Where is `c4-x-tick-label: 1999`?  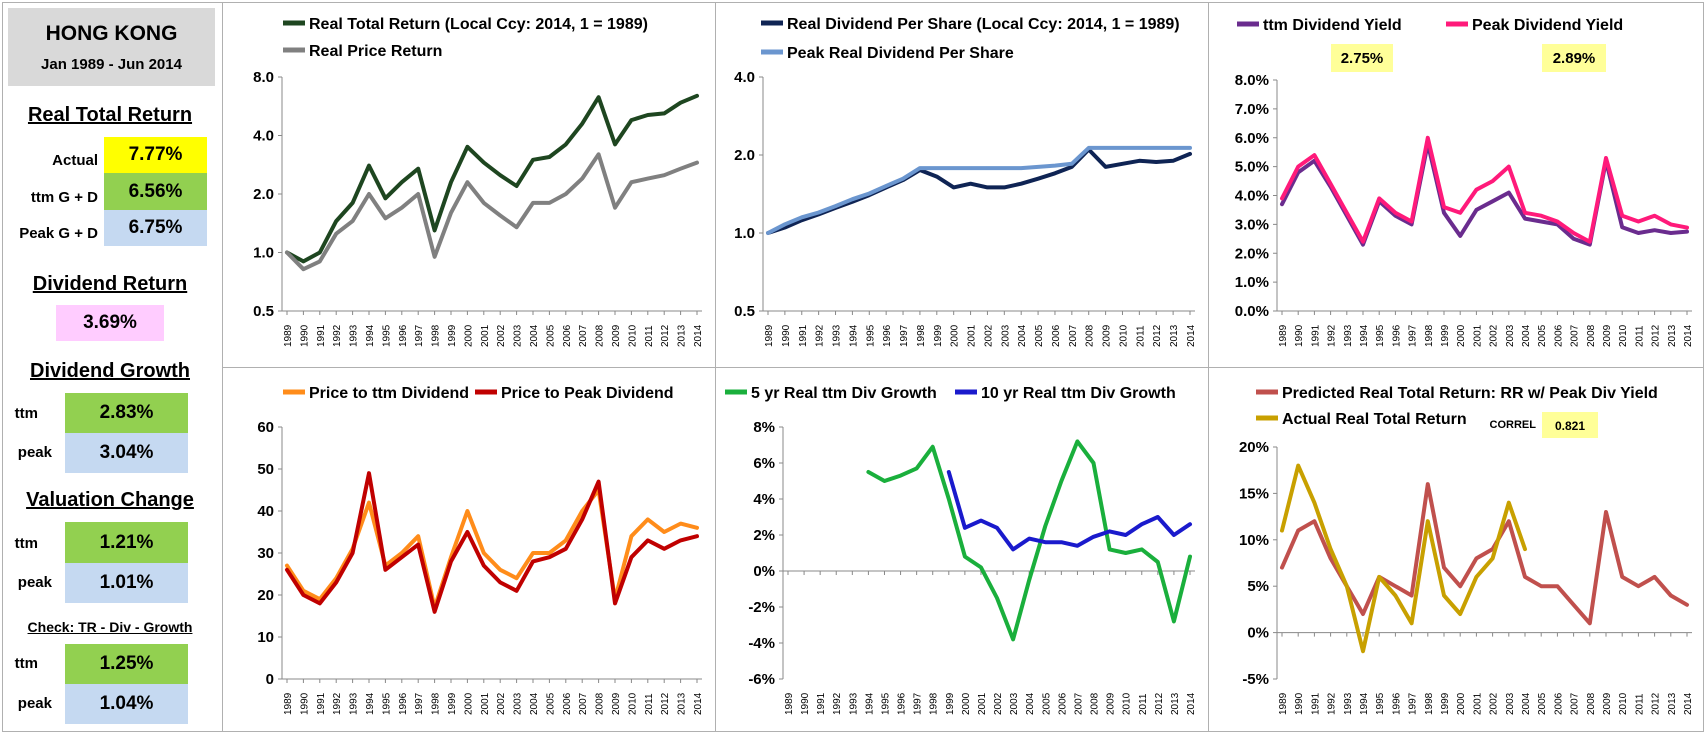
c4-x-tick-label: 1999 is located at coordinates (452, 703).